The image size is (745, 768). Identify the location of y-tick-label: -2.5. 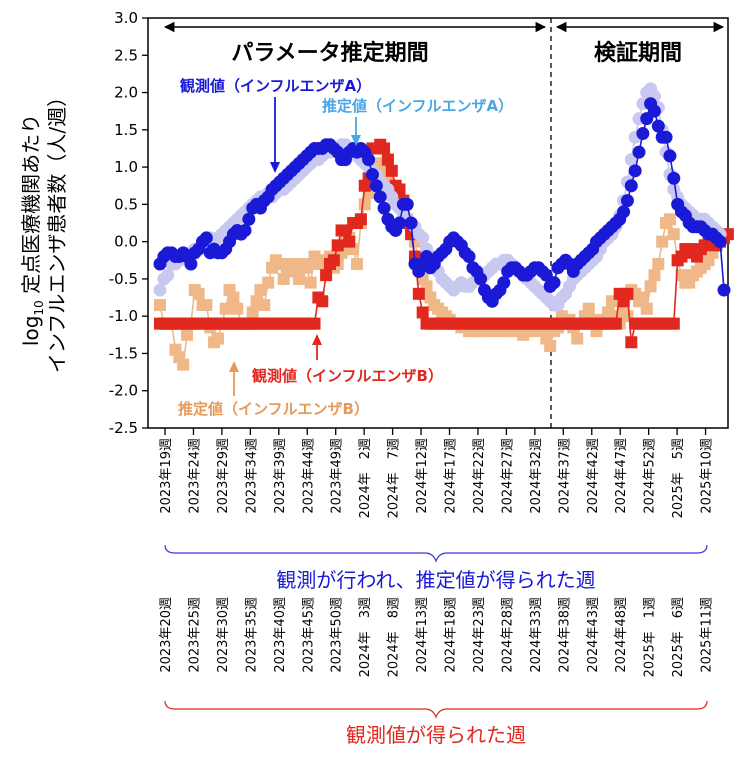
(123, 428).